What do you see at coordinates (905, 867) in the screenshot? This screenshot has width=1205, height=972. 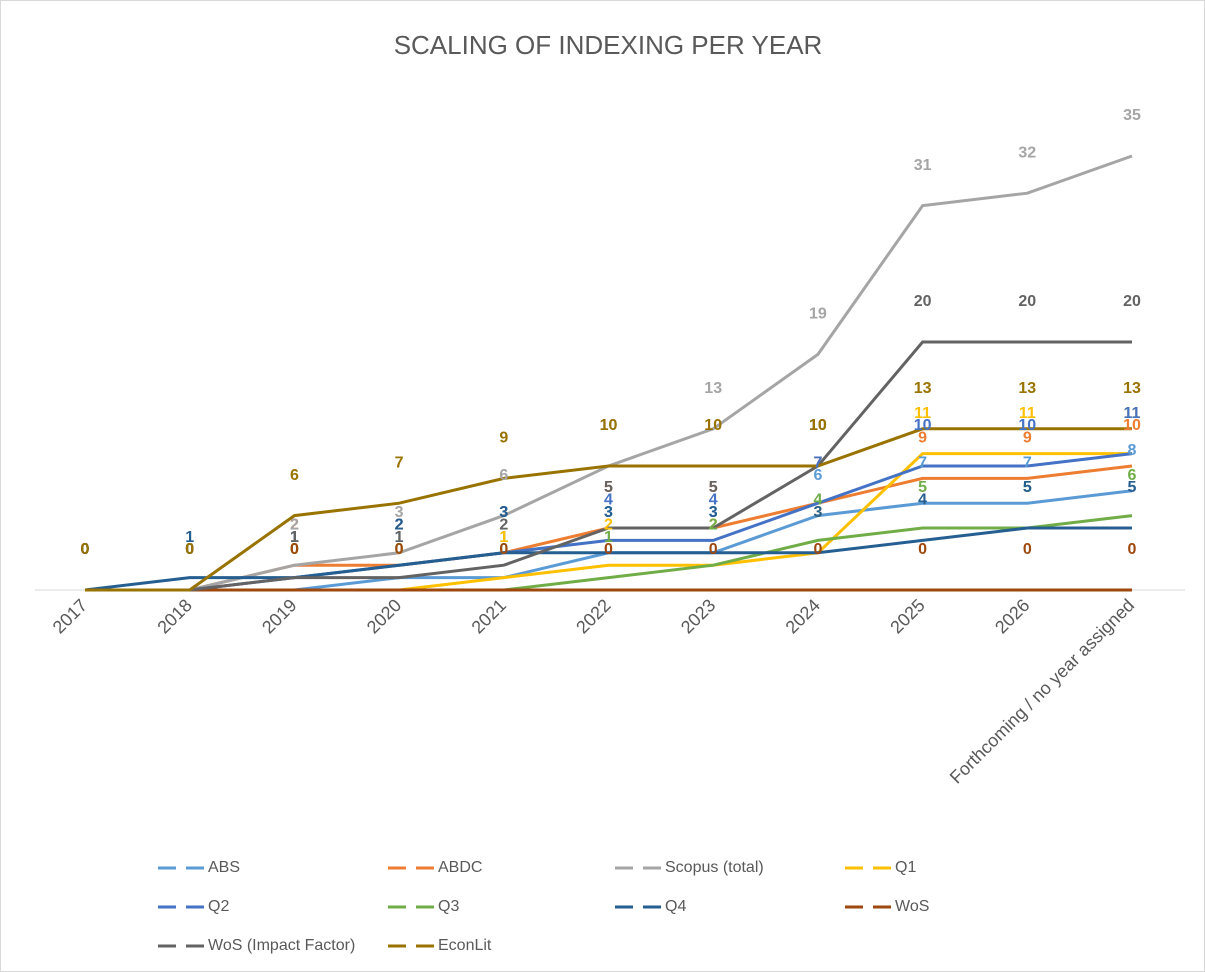 I see `legend-label: Q1` at bounding box center [905, 867].